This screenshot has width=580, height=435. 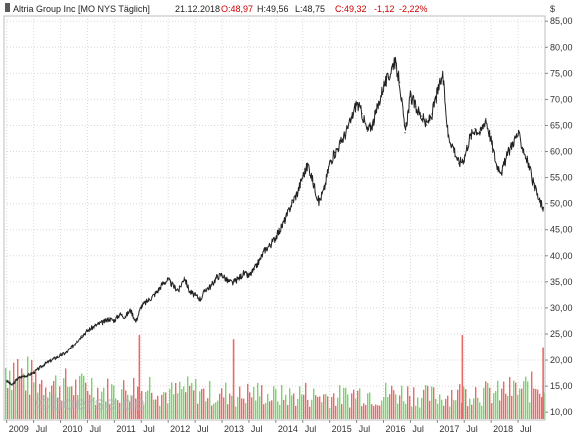 I want to click on x-tick-label: 2018, so click(x=503, y=429).